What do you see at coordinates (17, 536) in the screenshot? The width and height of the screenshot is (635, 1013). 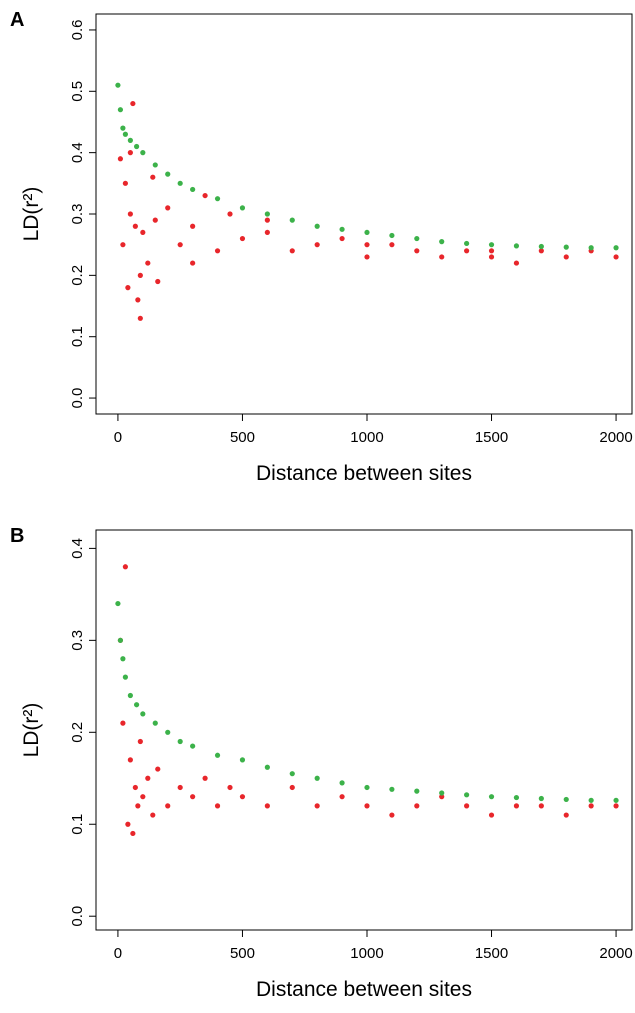 I see `panel-label: B` at bounding box center [17, 536].